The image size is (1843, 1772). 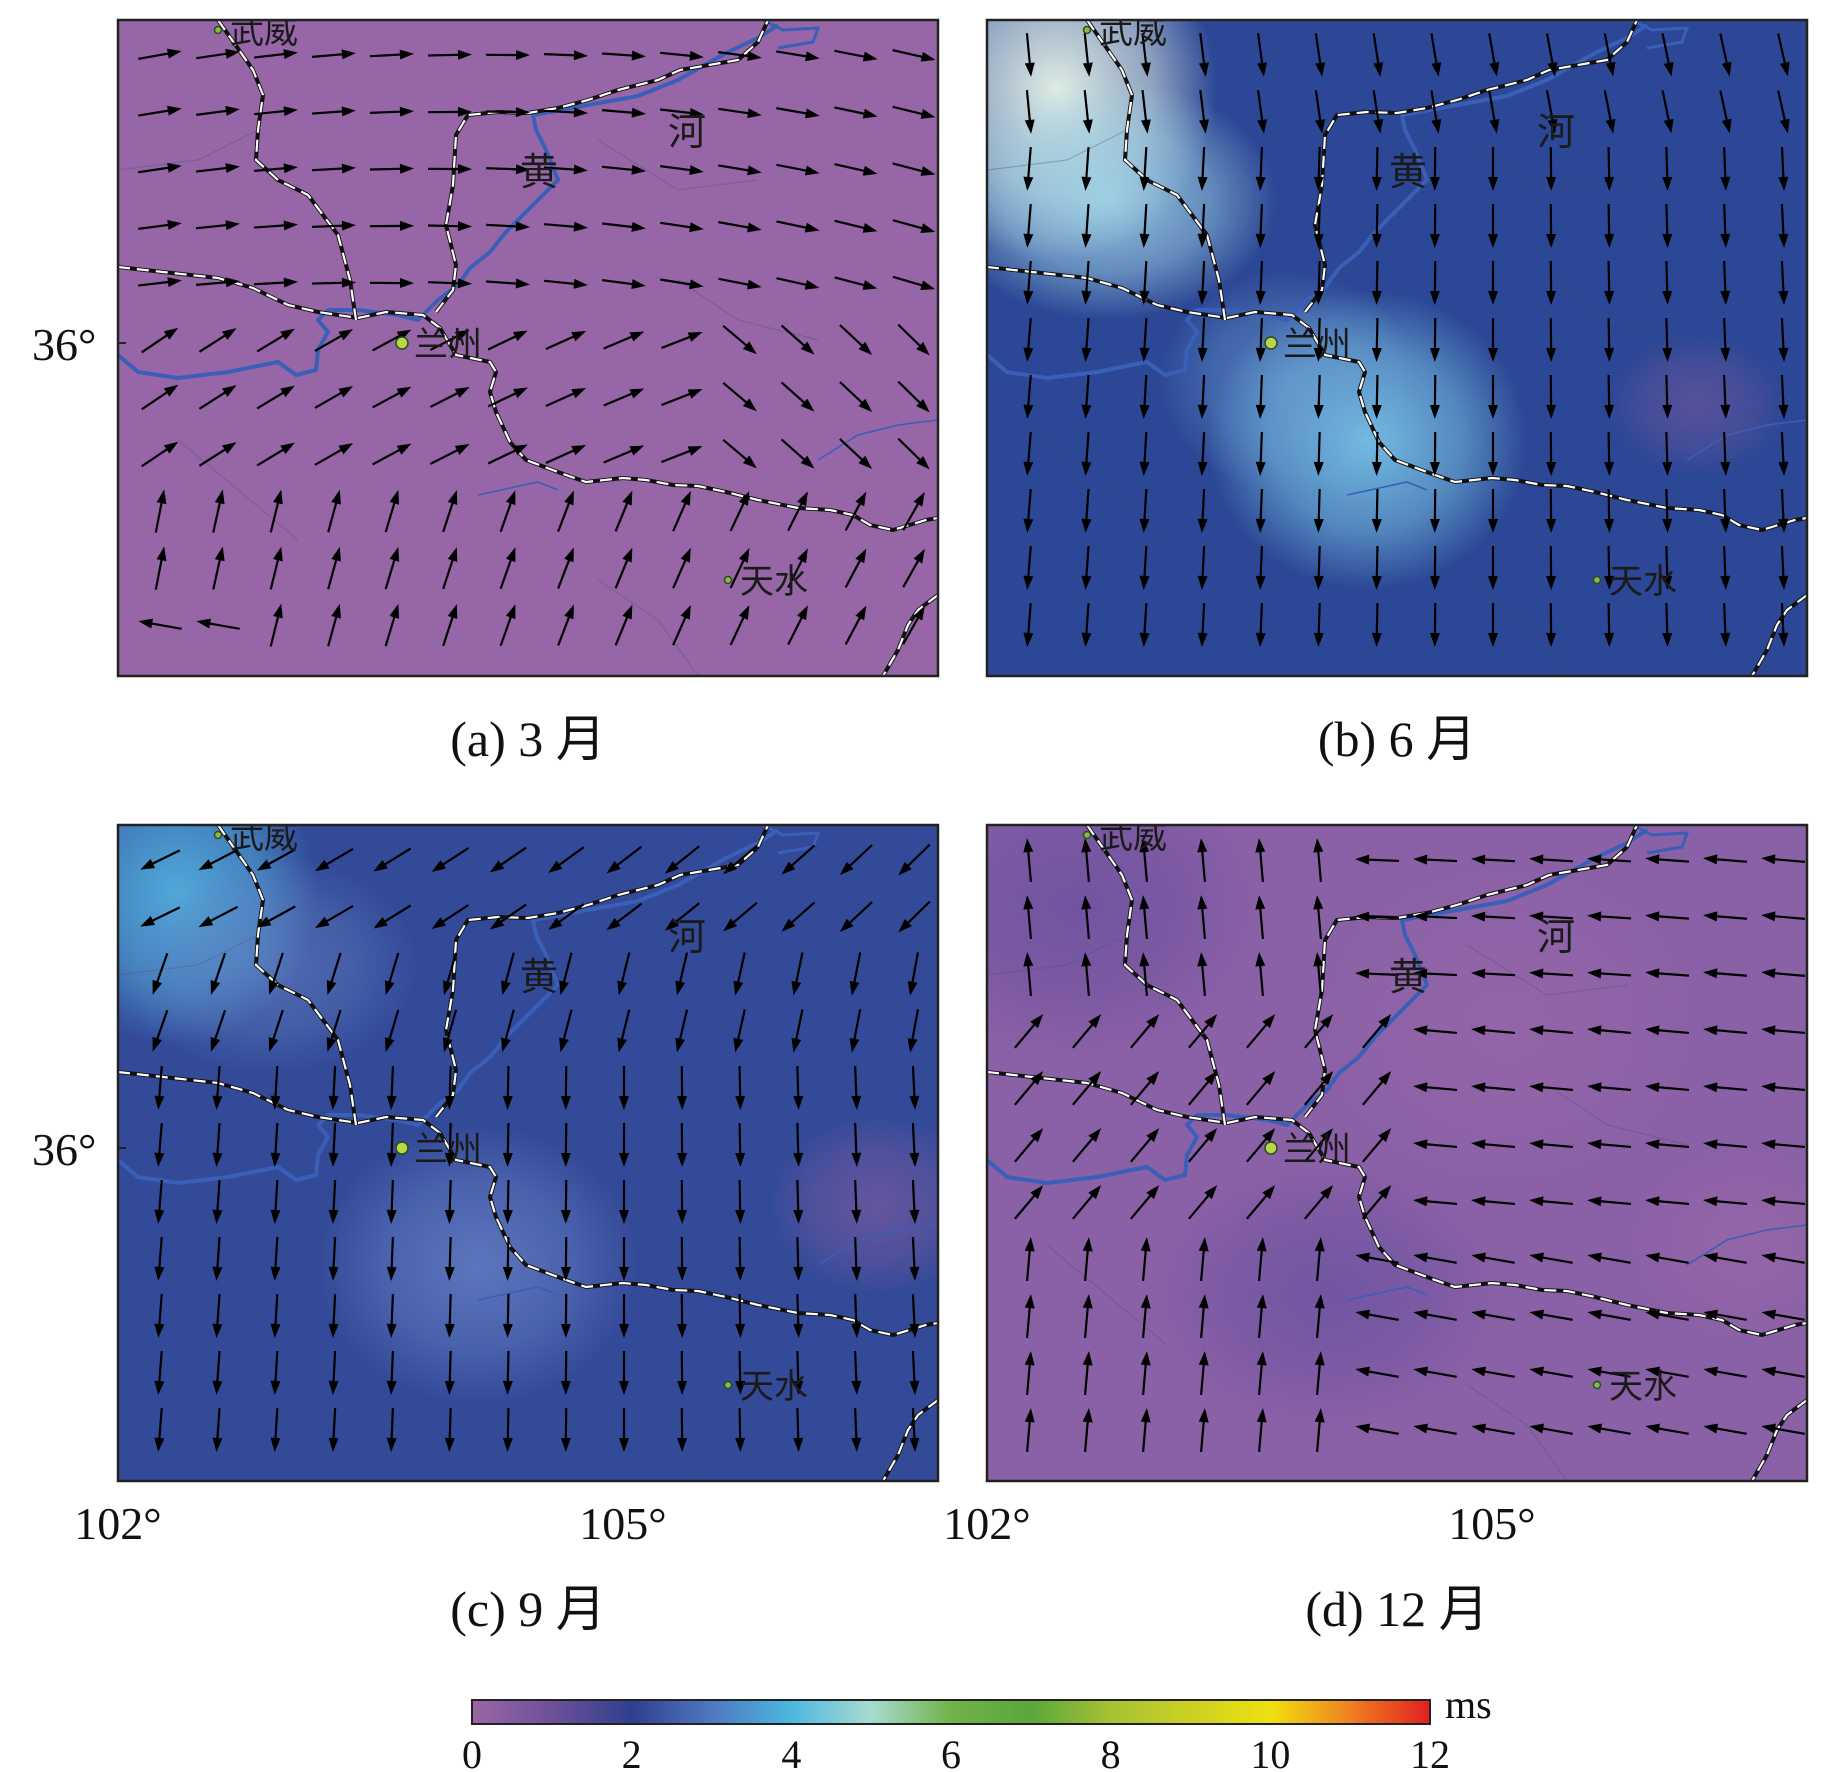 I want to click on colorbar-unit: ms, so click(x=1468, y=1704).